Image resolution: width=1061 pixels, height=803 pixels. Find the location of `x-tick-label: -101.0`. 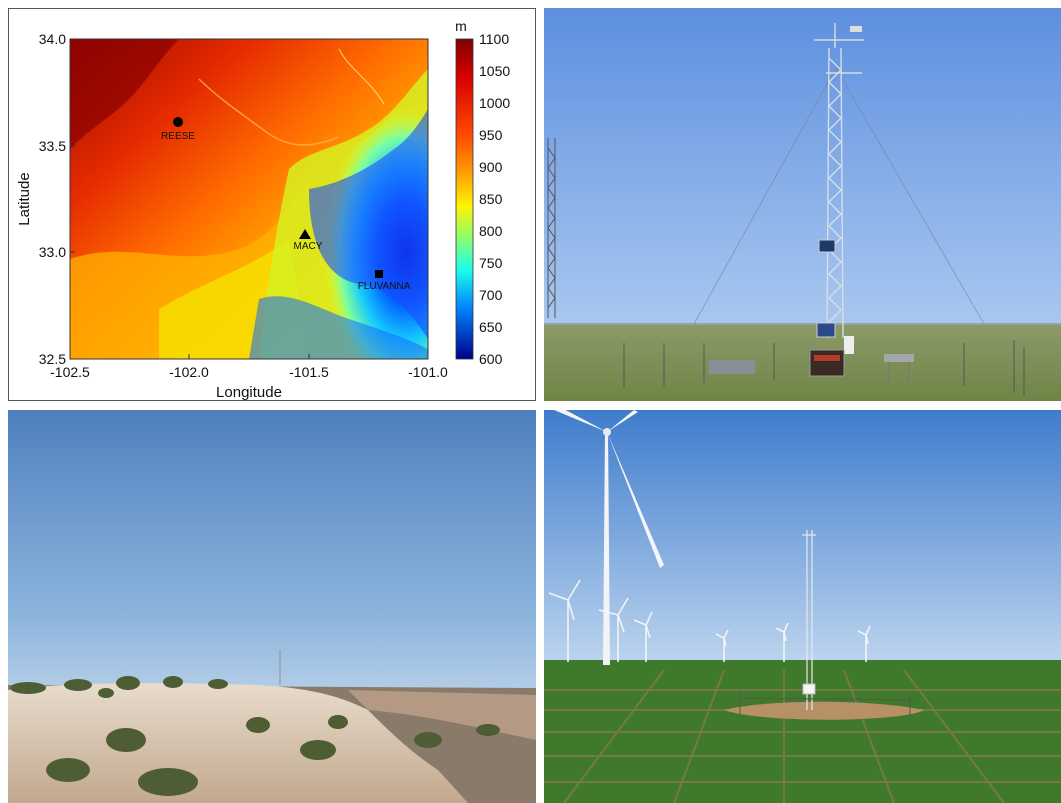

x-tick-label: -101.0 is located at coordinates (428, 372).